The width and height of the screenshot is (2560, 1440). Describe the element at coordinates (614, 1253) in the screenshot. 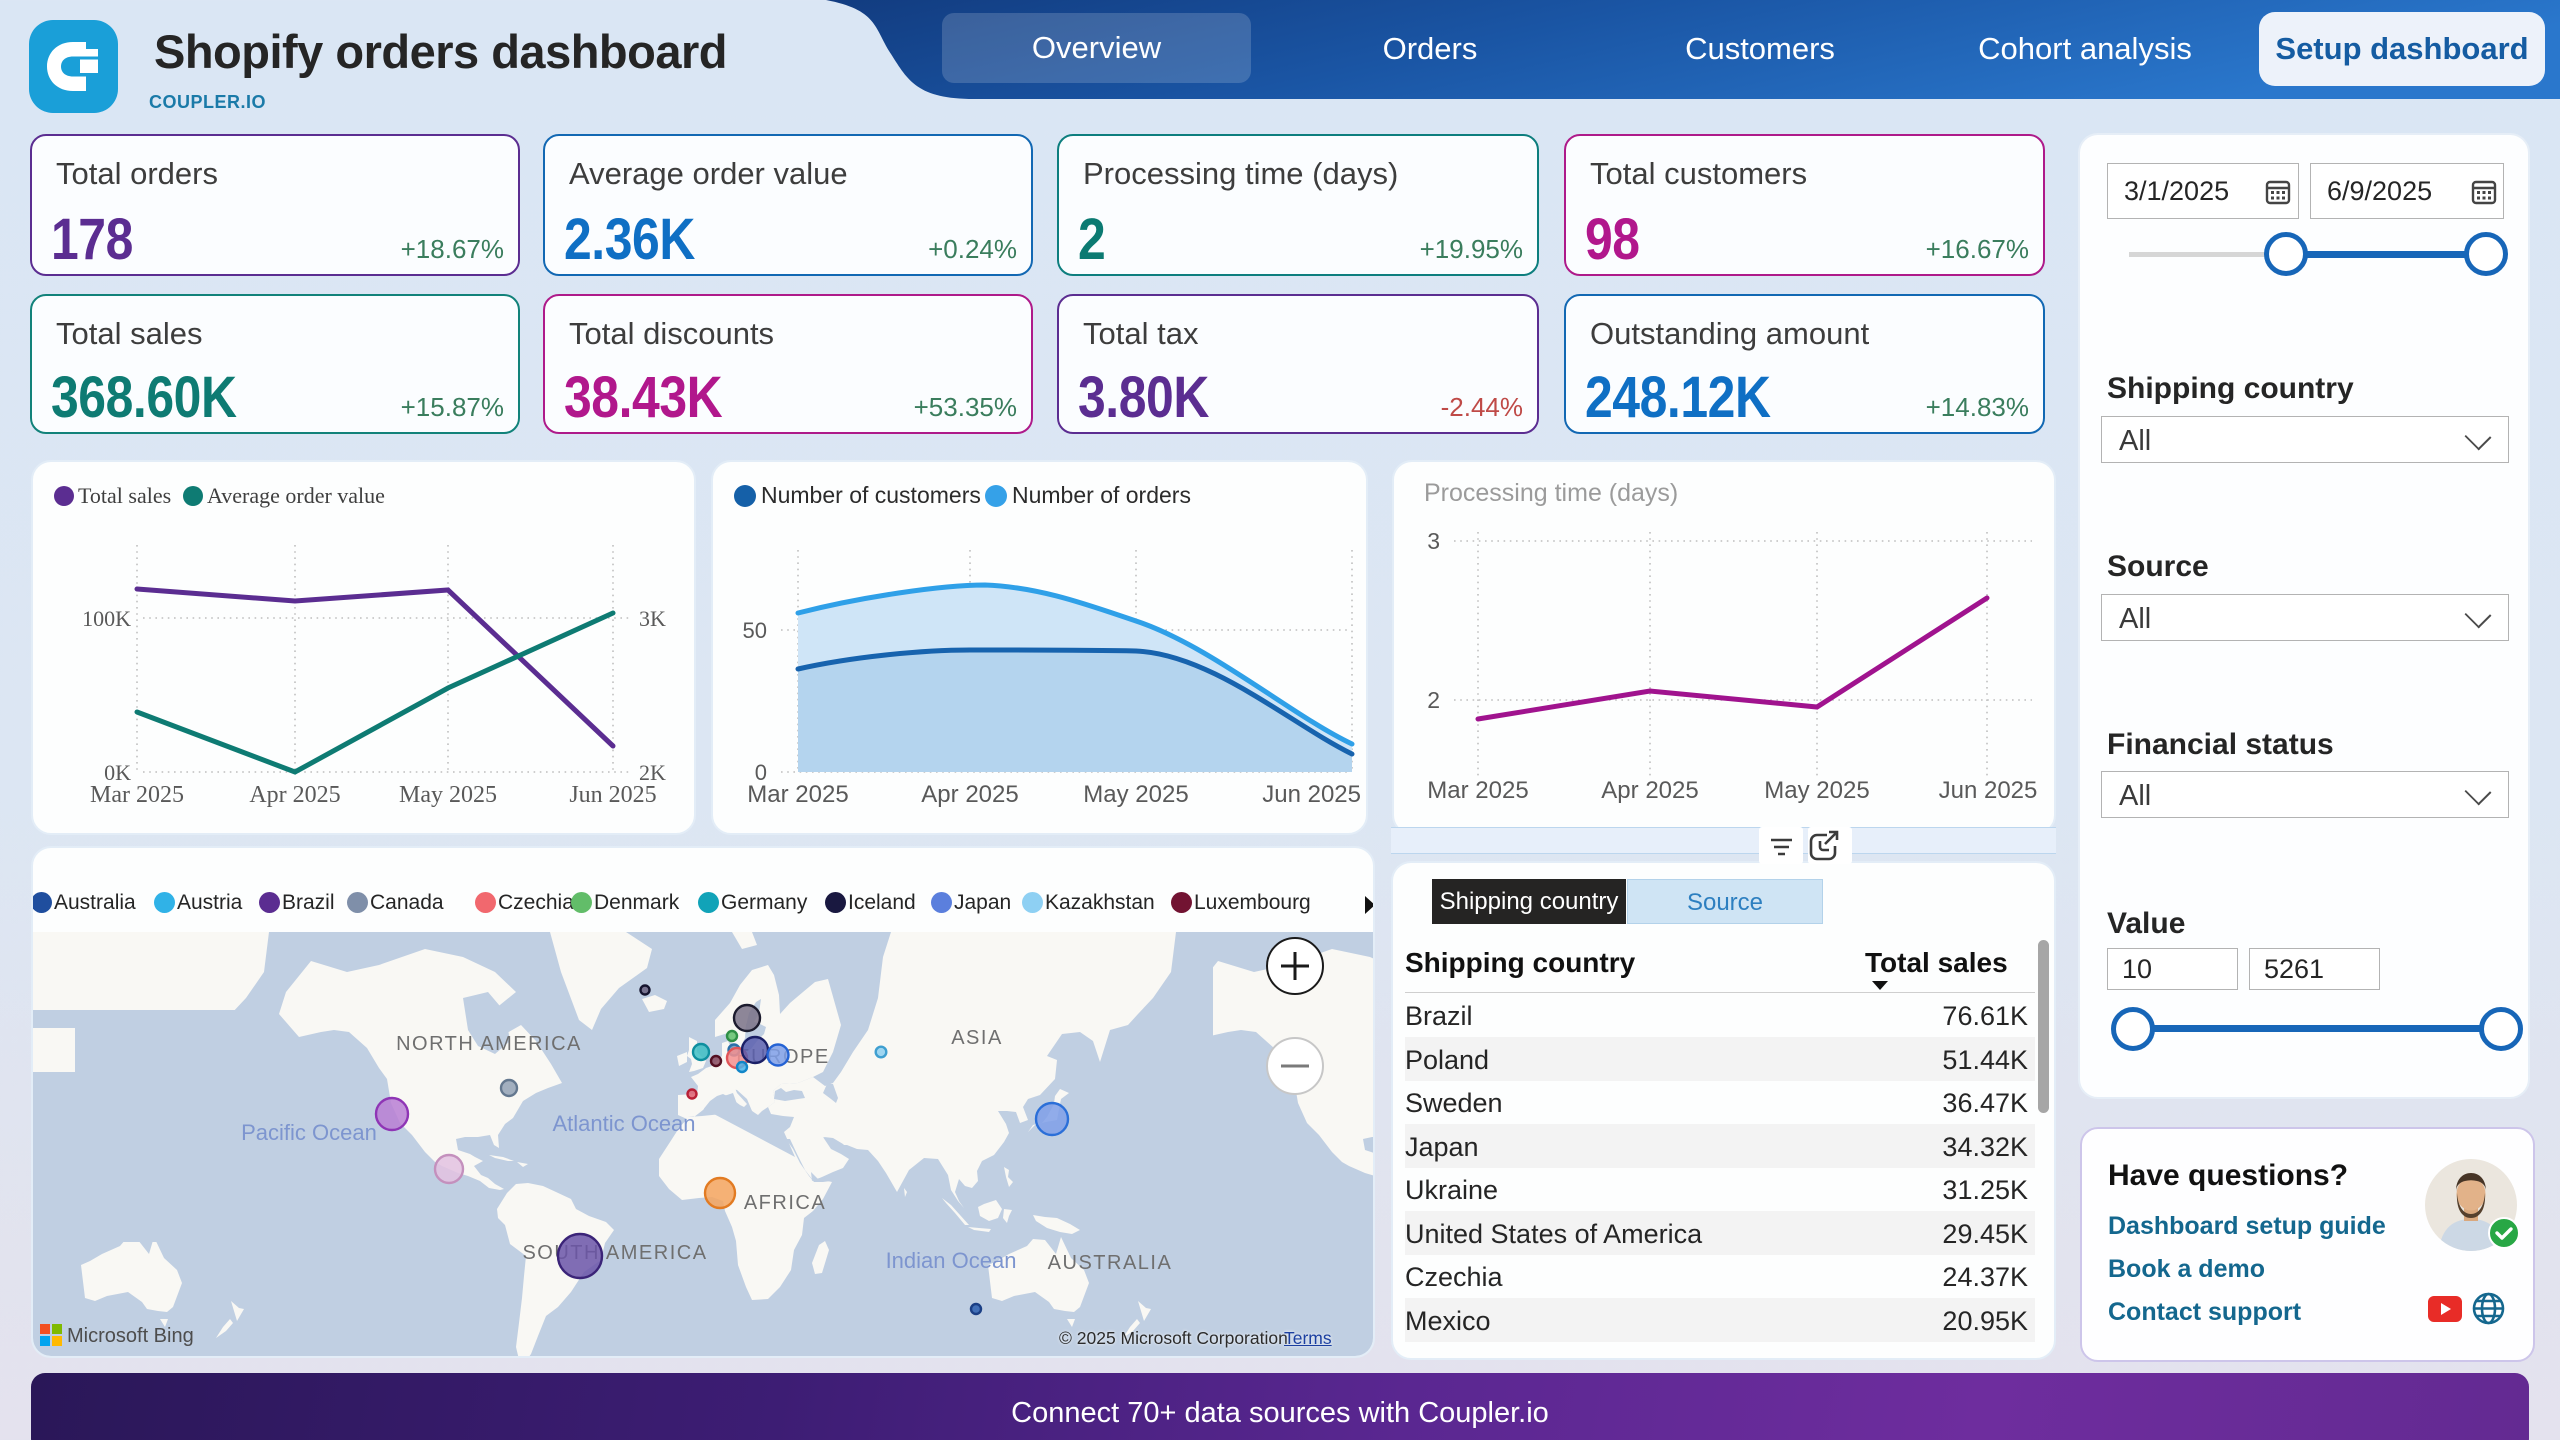

I see `svg-text: SOUTH AMERICA` at that location.